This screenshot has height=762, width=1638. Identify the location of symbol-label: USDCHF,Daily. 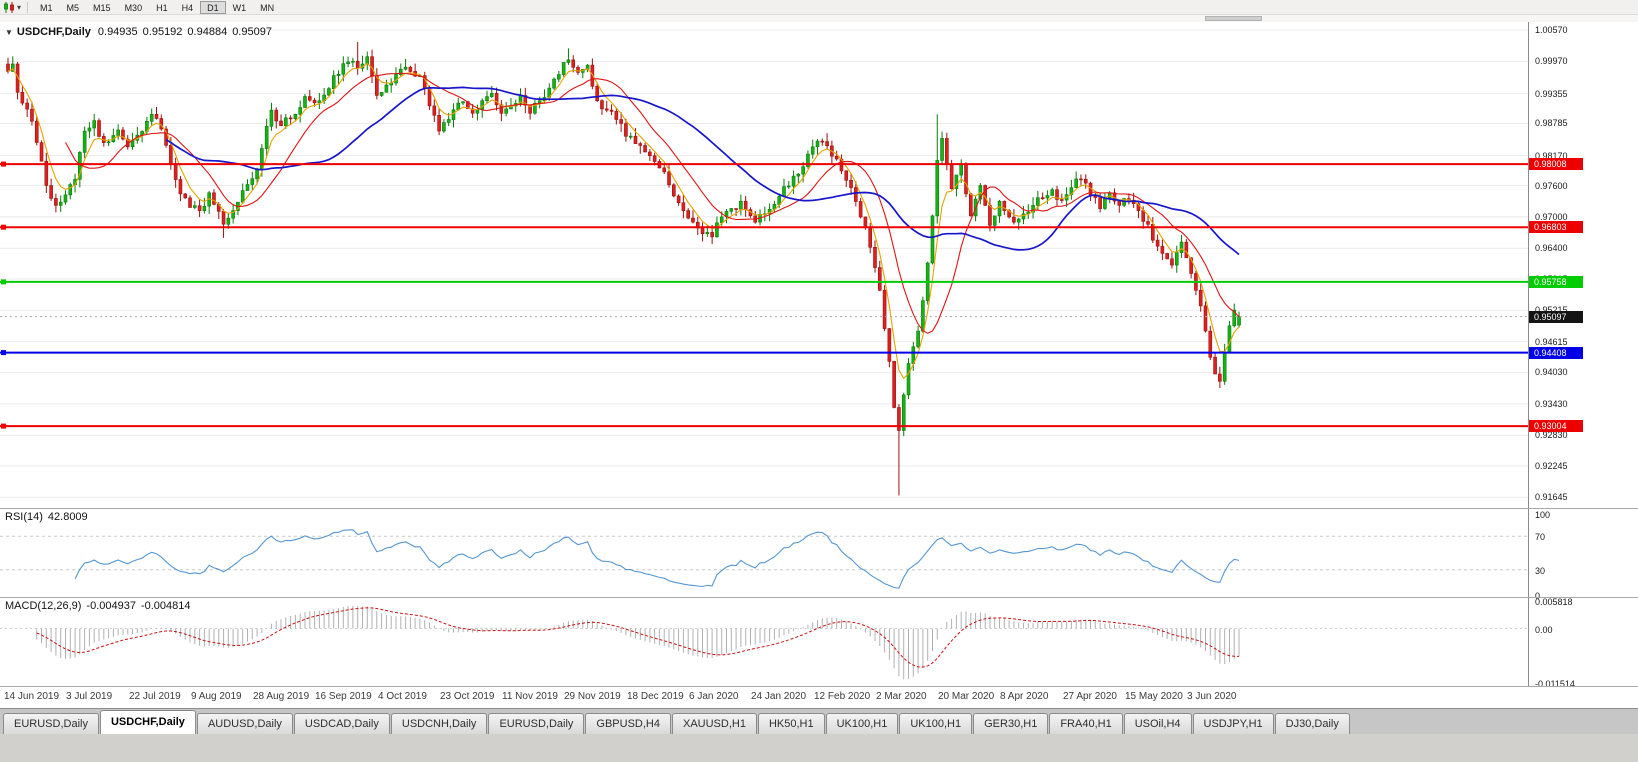
(53, 32).